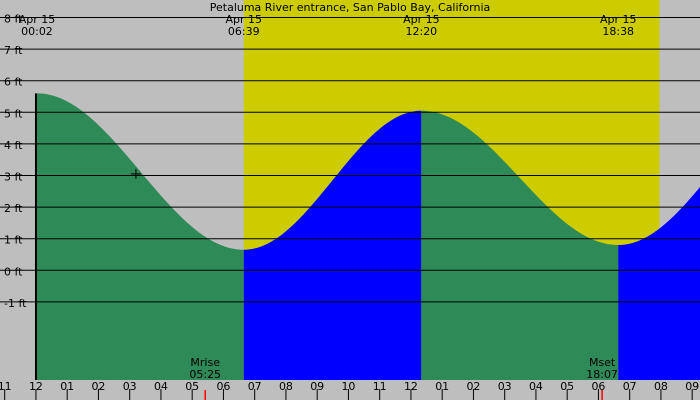  I want to click on y-tick-label: 7 ft, so click(13, 50).